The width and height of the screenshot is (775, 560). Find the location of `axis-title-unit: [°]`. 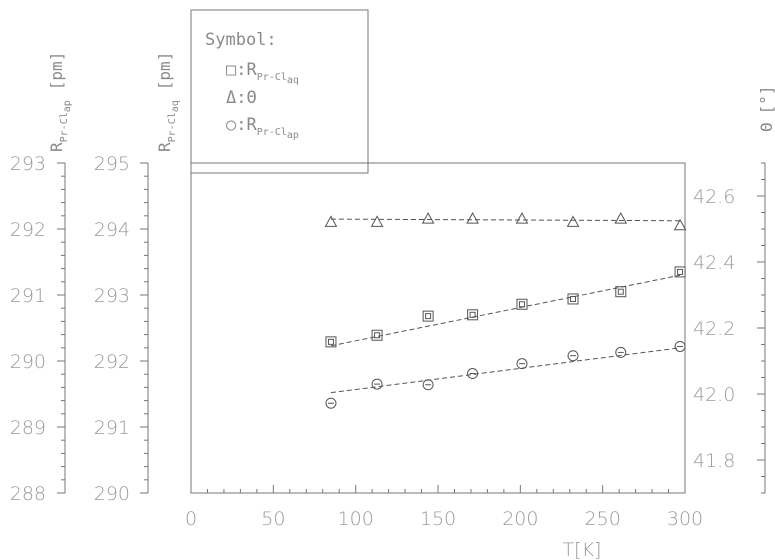

axis-title-unit: [°] is located at coordinates (766, 99).